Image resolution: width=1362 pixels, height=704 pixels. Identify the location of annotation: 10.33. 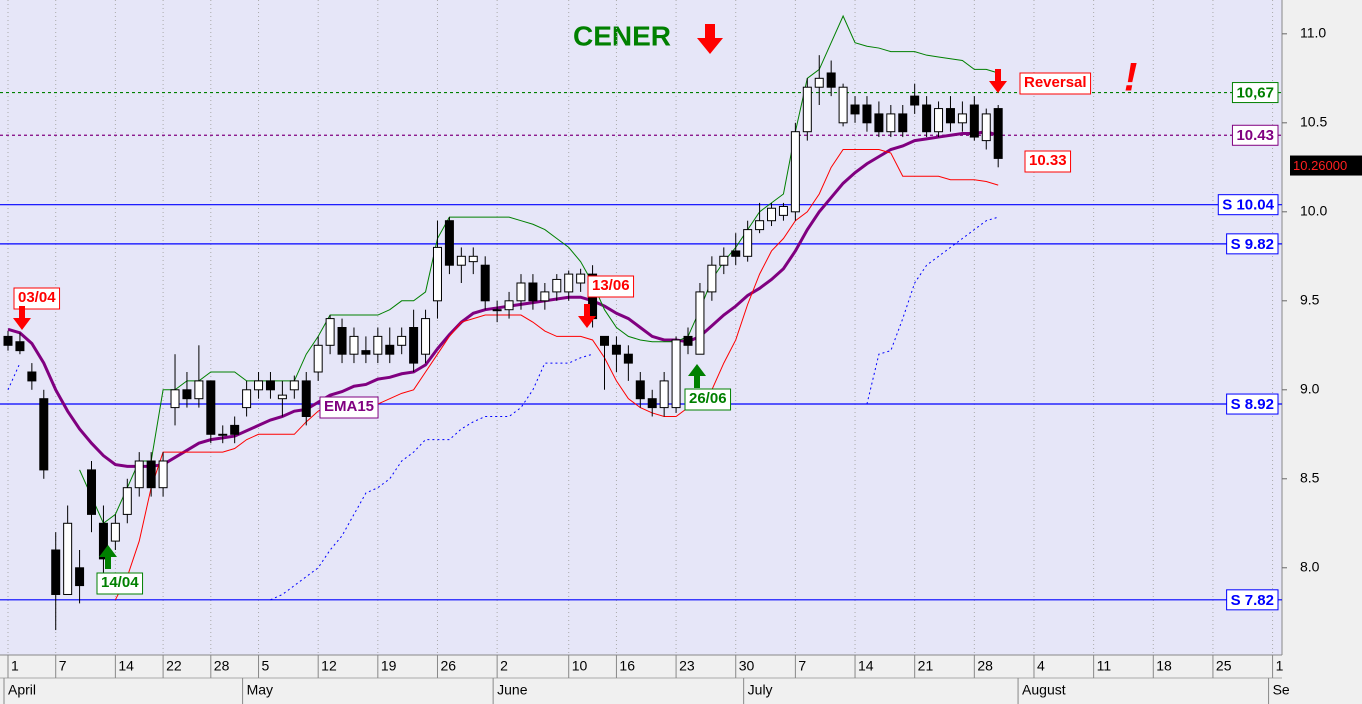
(1048, 161).